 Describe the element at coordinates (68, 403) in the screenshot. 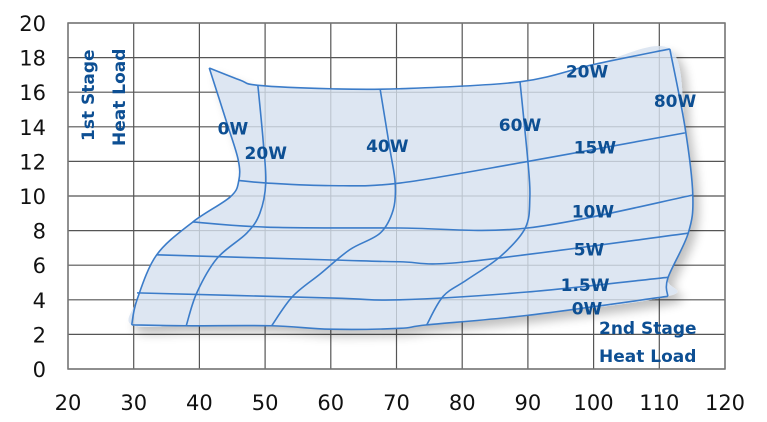

I see `x-tick-label: 20` at that location.